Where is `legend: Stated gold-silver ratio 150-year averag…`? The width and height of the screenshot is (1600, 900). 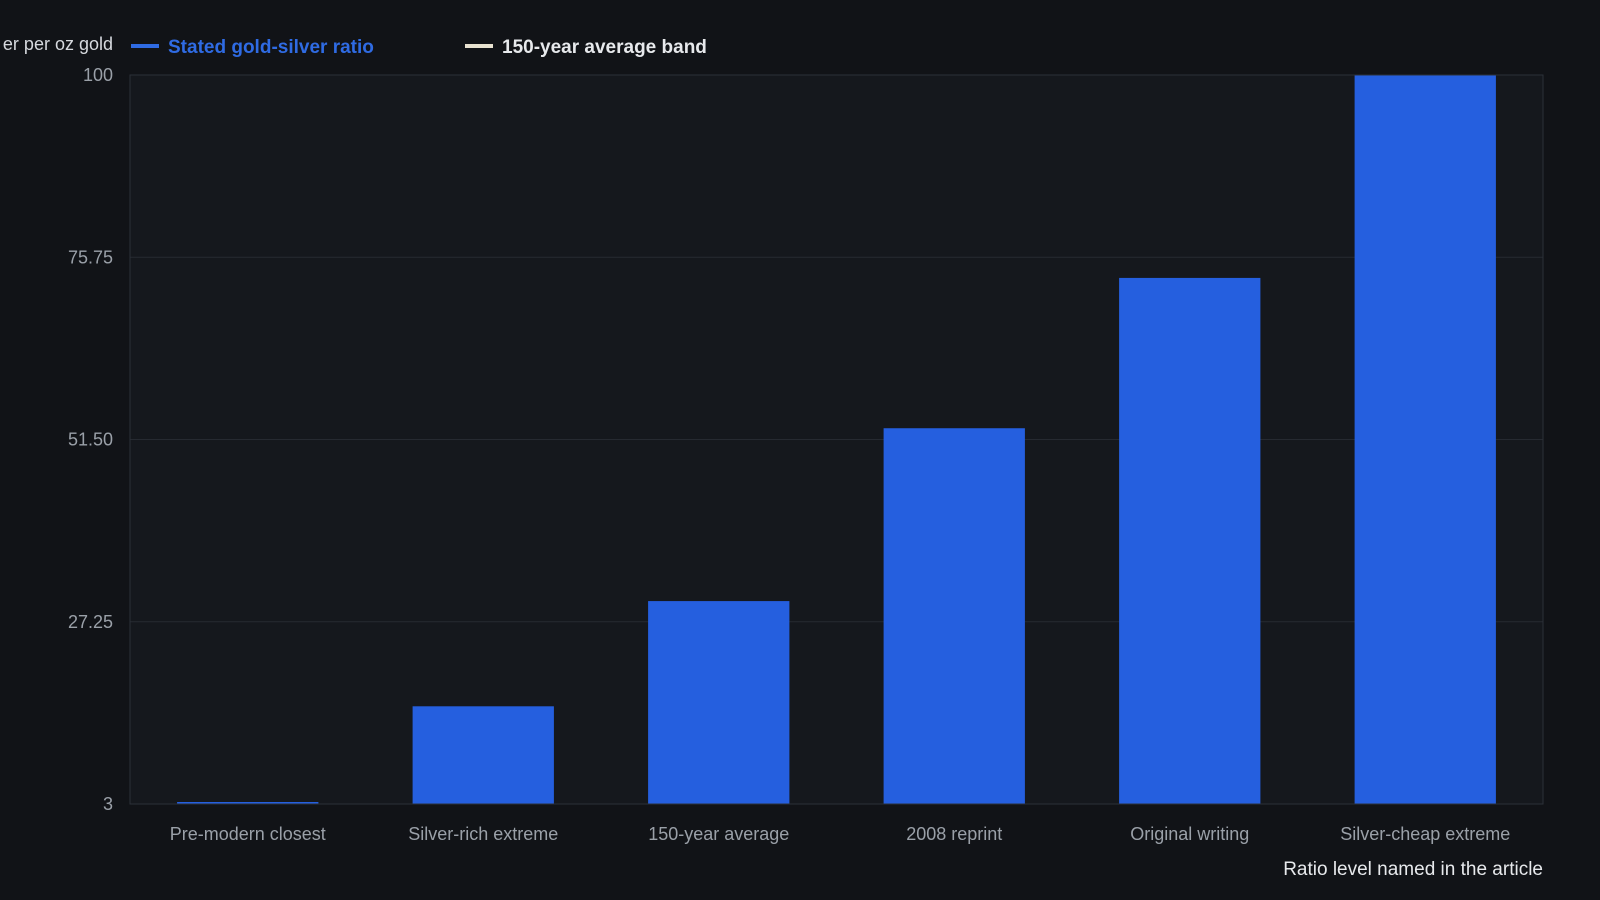 legend: Stated gold-silver ratio 150-year averag… is located at coordinates (419, 47).